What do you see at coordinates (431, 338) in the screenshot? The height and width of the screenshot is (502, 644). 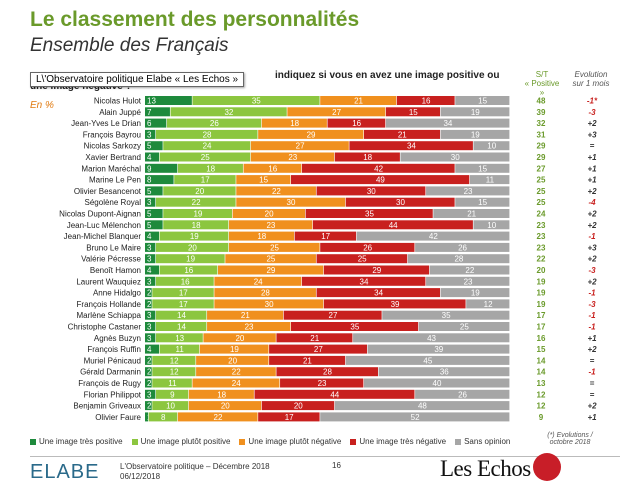 I see `data-label: 43` at bounding box center [431, 338].